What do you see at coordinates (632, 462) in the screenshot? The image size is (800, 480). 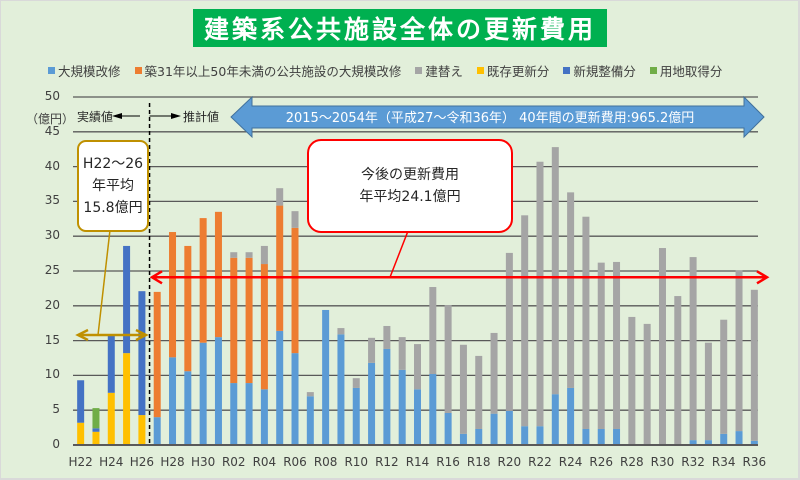 I see `x-tick-label: R28` at bounding box center [632, 462].